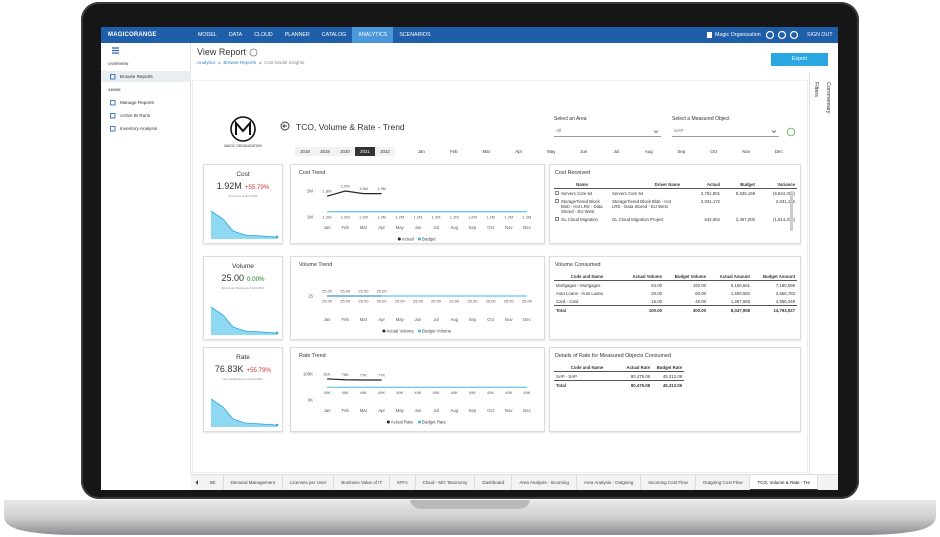  Describe the element at coordinates (421, 151) in the screenshot. I see `month-button: Jan` at that location.